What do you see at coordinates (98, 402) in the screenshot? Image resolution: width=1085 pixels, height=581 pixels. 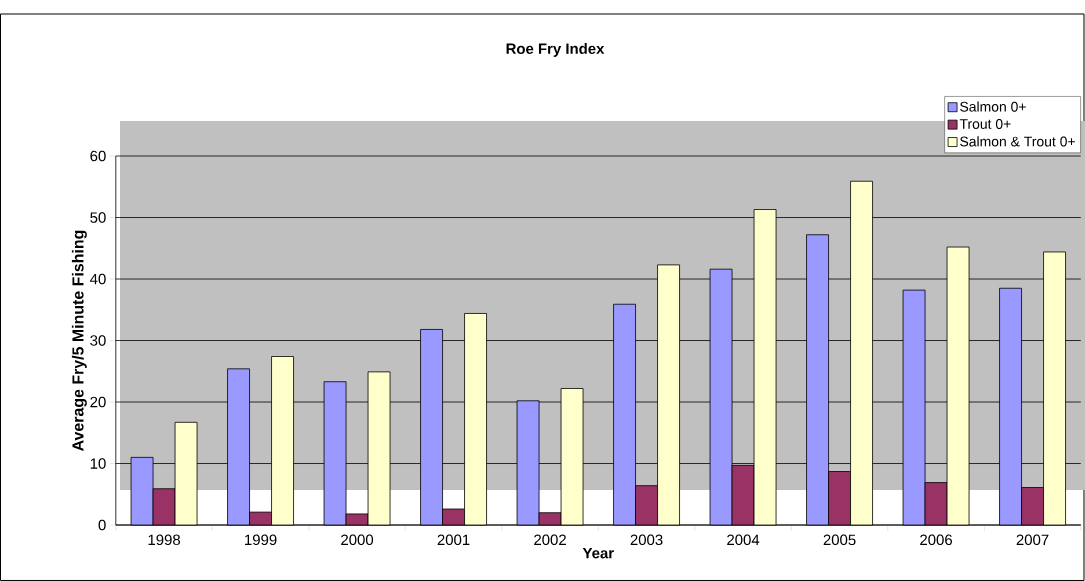 I see `y-tick-label: 20` at bounding box center [98, 402].